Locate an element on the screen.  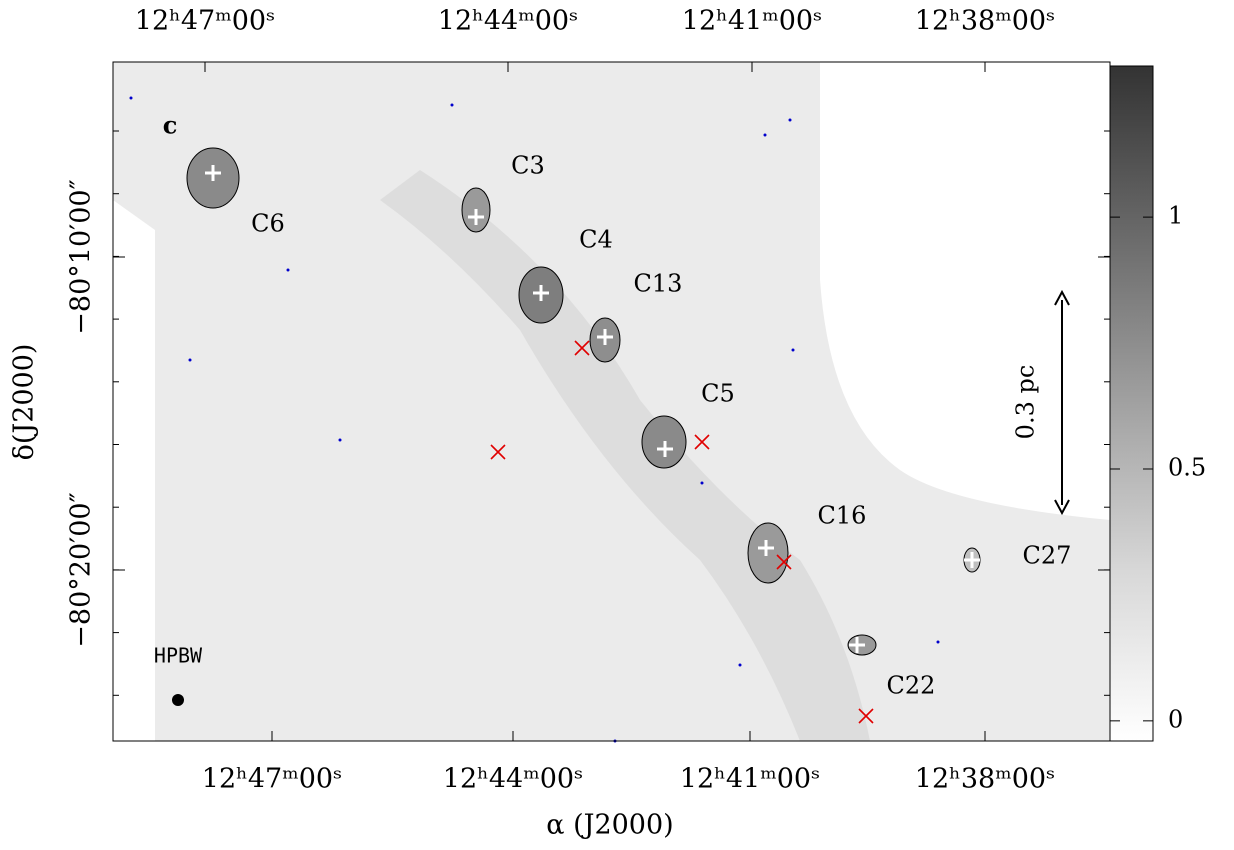
y-tick-label: −80°20′00″ is located at coordinates (81, 569).